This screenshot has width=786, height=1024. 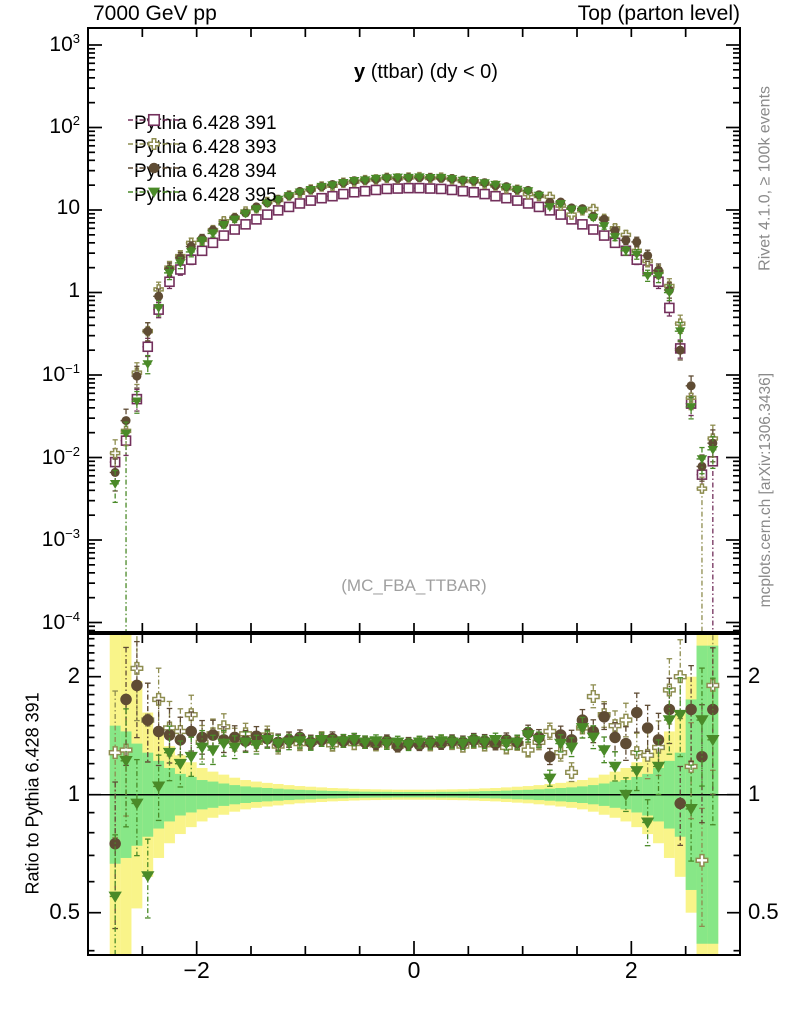 I want to click on legend-item: Pythia 6.428 395, so click(x=201, y=196).